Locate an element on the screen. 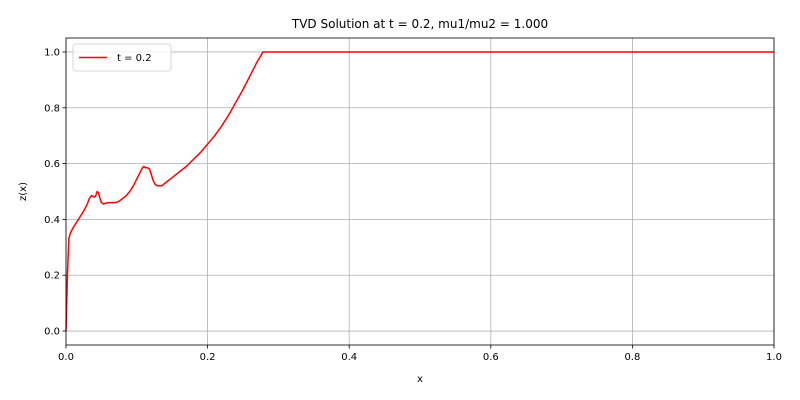 The height and width of the screenshot is (400, 800). x-tick-label: 0.2 is located at coordinates (208, 357).